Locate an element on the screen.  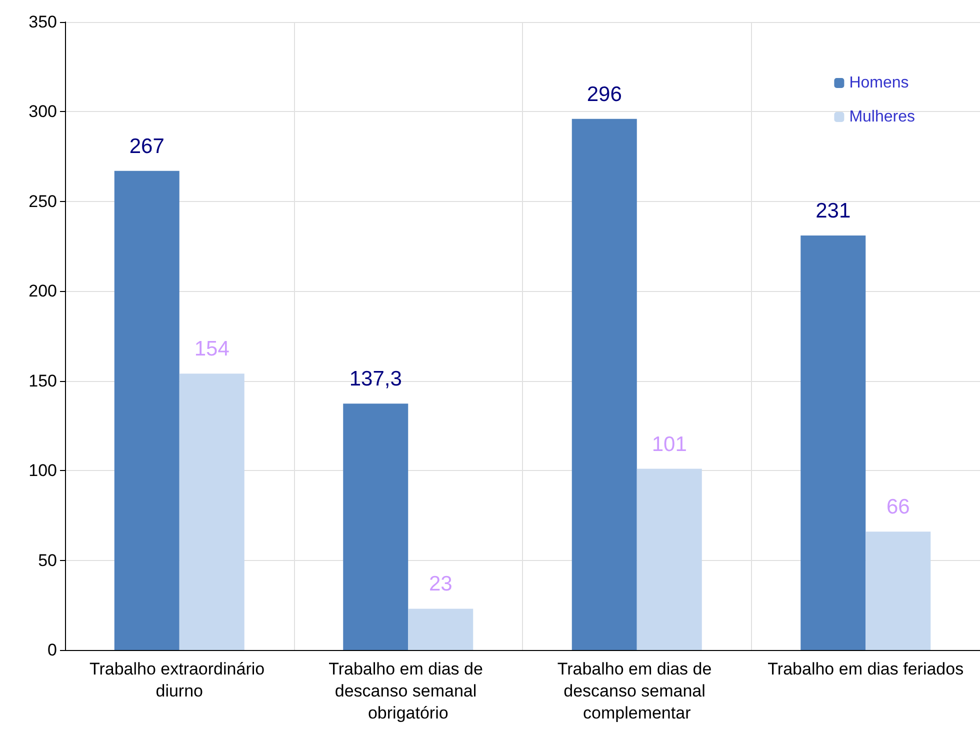
y-tick-label: 0 is located at coordinates (52, 650).